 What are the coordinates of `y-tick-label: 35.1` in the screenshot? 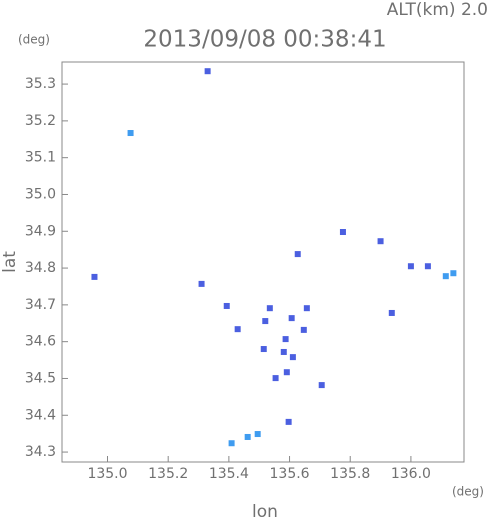 It's located at (40, 158).